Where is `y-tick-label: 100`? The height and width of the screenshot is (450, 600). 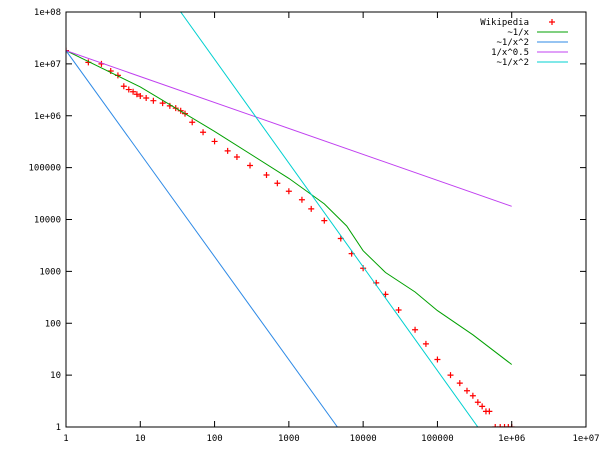 y-tick-label: 100 is located at coordinates (53, 324).